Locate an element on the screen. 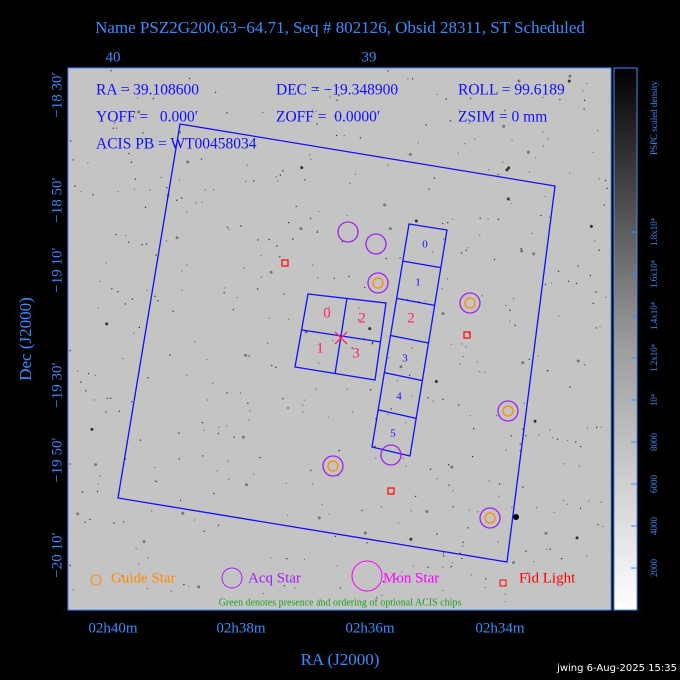 This screenshot has height=680, width=680. info: RA = 39.108600 is located at coordinates (147, 90).